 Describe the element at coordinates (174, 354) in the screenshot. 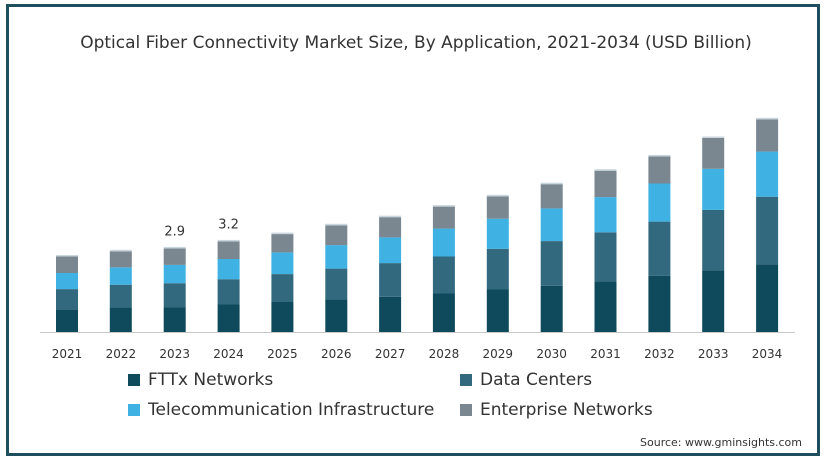

I see `x-tick-label-2023: 2023` at that location.